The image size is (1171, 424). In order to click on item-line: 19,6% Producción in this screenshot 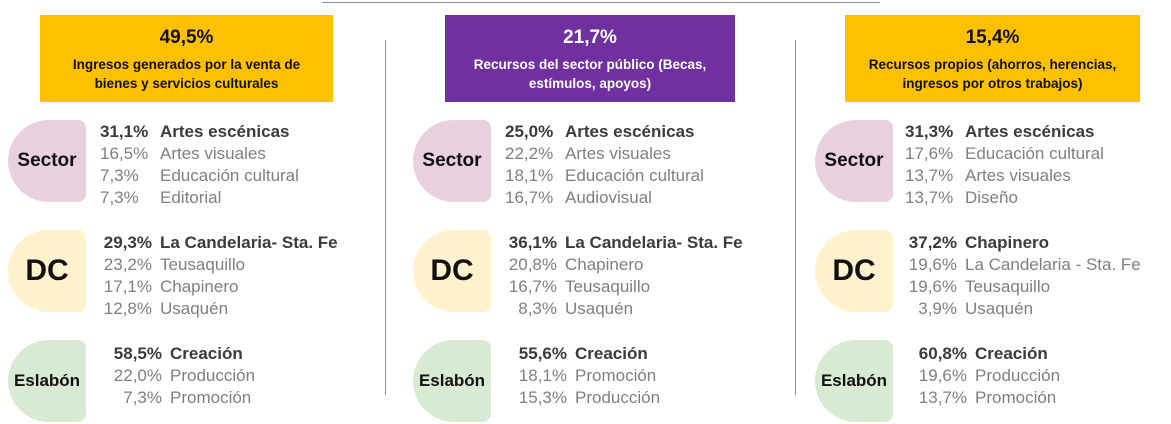, I will do `click(982, 376)`.